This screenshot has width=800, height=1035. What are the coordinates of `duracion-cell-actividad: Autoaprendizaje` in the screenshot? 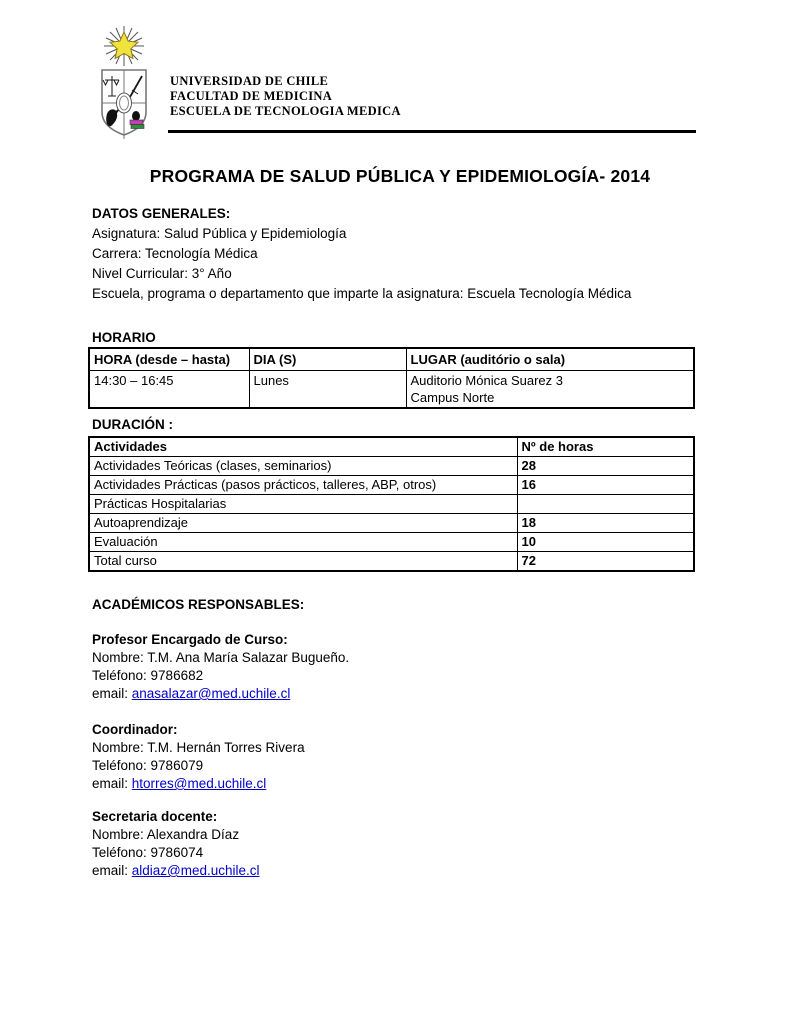 It's located at (303, 523).